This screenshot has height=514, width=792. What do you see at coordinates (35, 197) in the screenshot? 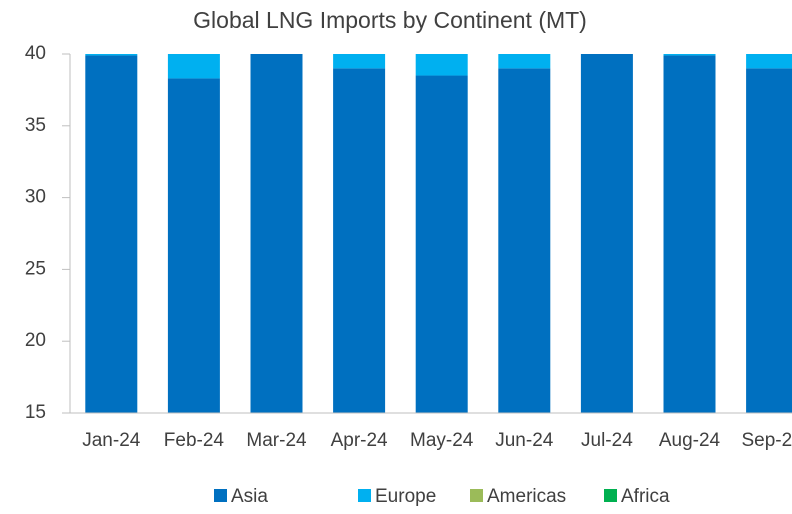
I see `y-tick-label: 30` at bounding box center [35, 197].